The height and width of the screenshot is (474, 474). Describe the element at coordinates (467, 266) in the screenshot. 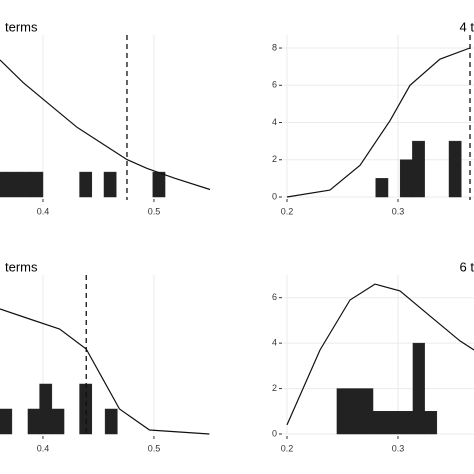

I see `panel-title: 6 t` at that location.